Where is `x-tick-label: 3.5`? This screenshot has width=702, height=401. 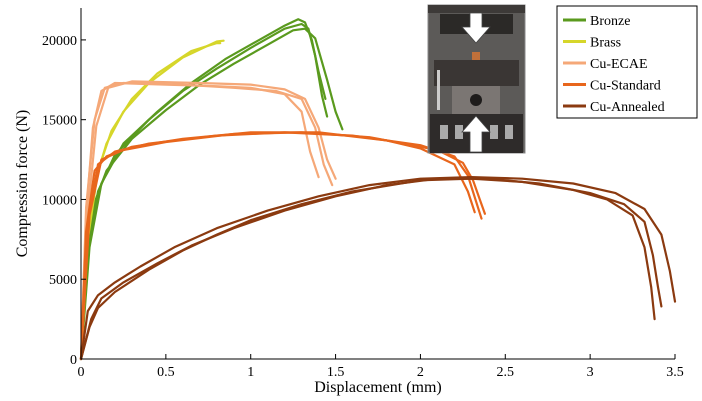 x-tick-label: 3.5 is located at coordinates (675, 372).